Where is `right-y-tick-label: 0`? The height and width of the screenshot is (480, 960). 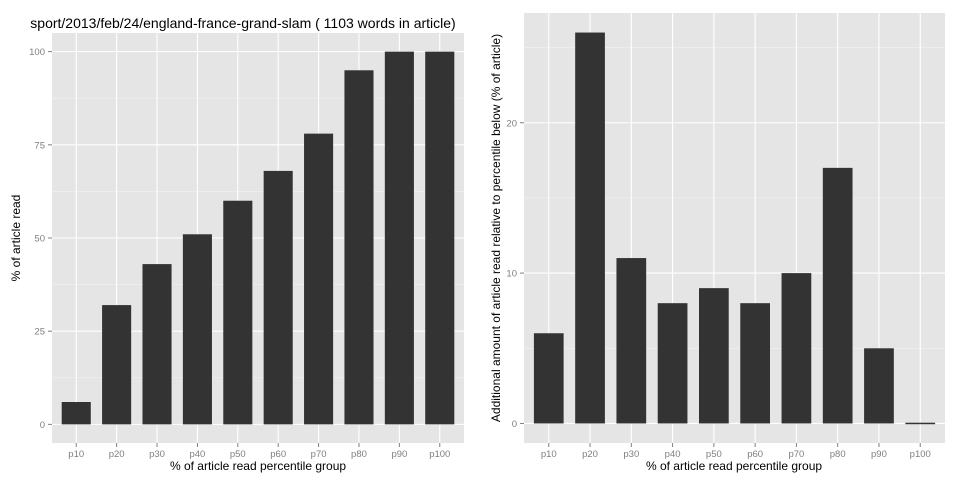 right-y-tick-label: 0 is located at coordinates (514, 424).